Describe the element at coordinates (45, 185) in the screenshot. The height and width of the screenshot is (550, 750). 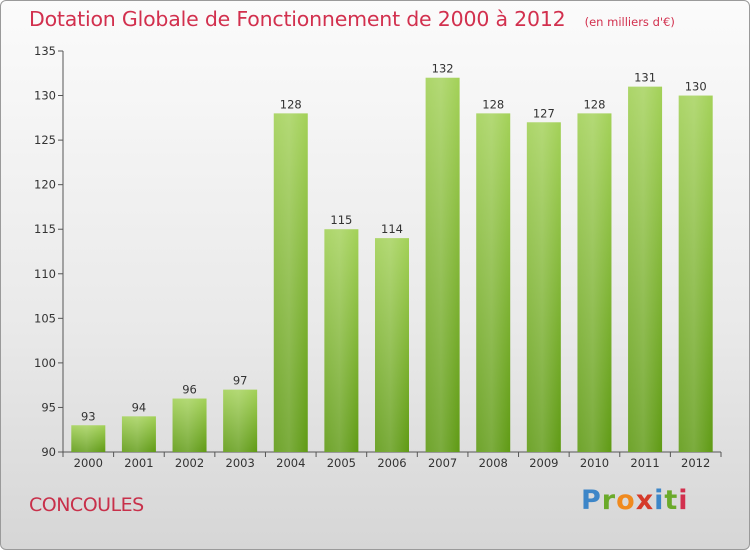
I see `y-tick-label: 120` at that location.